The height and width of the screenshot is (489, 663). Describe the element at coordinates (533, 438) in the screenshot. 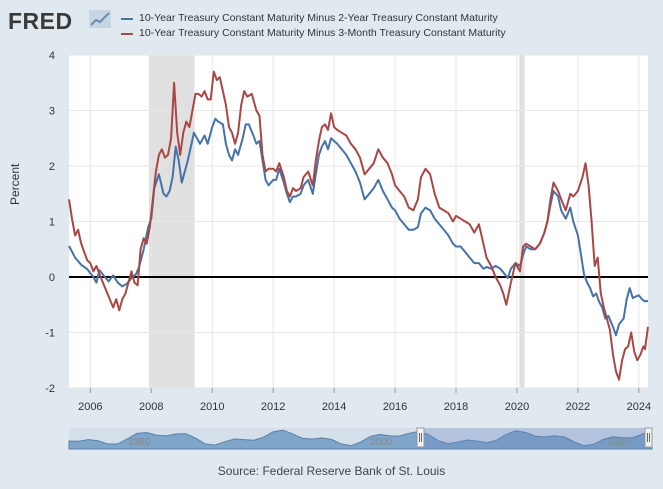

I see `navigator-selection` at that location.